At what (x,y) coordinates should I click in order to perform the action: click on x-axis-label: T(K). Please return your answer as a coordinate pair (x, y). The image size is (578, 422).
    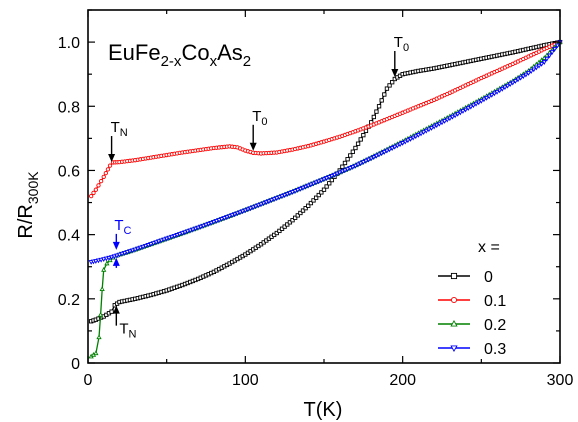
    Looking at the image, I should click on (323, 410).